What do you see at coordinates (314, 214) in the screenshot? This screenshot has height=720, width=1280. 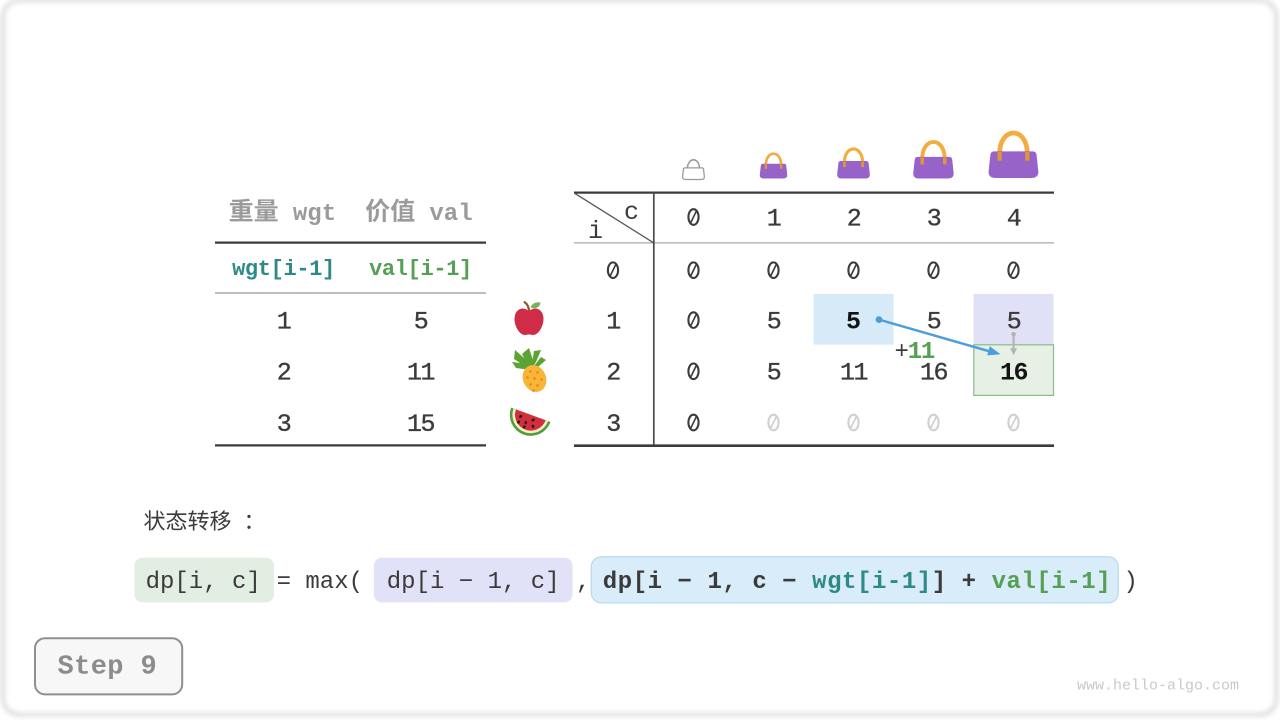 I see `svg-text: wgt` at bounding box center [314, 214].